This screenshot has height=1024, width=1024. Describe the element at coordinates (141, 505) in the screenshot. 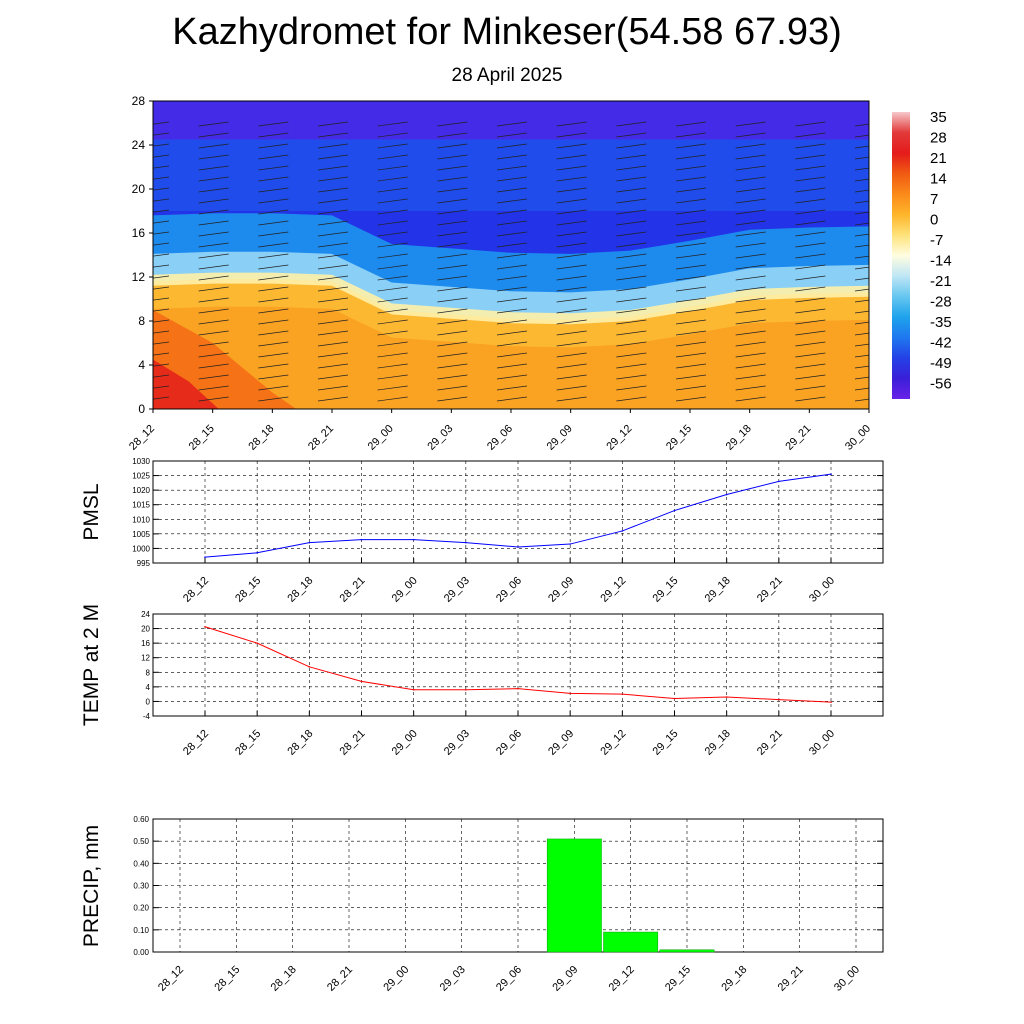

I see `y-tick-label: 1015` at that location.